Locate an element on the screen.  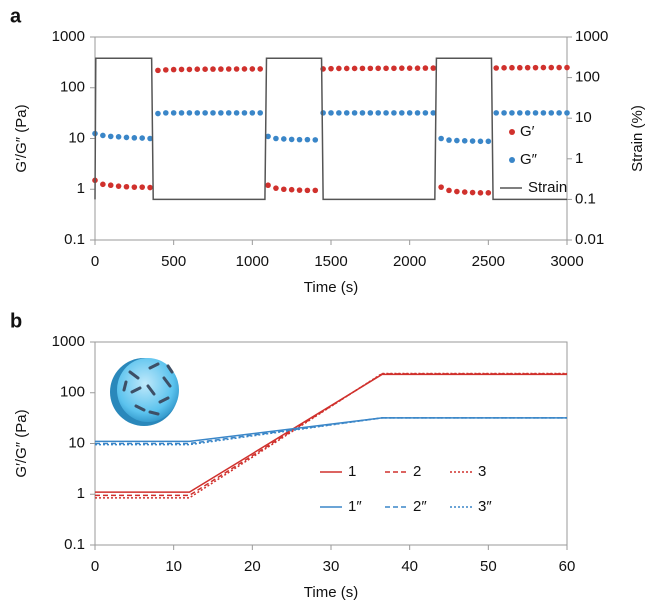
x-tick-label: 60 is located at coordinates (567, 566).